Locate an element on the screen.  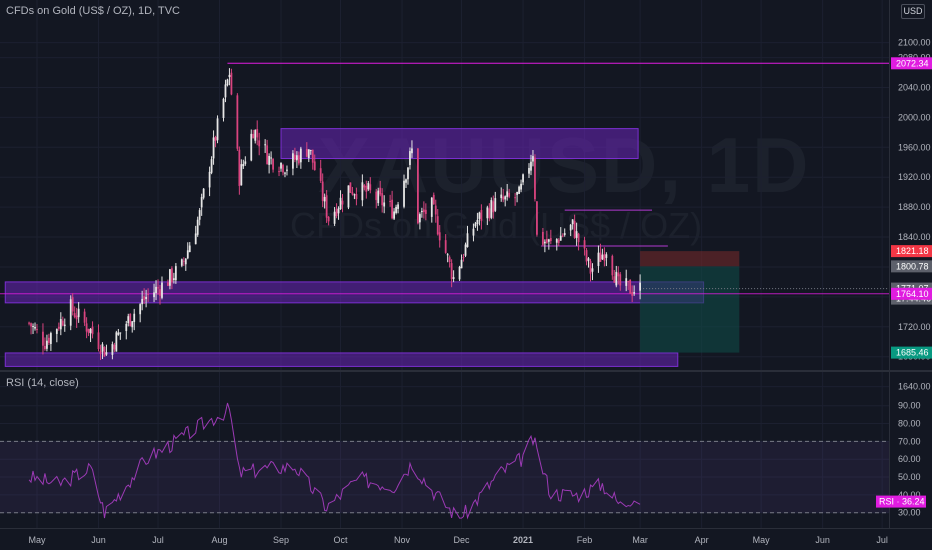
price-label-1764.10: 1764.10 is located at coordinates (911, 293).